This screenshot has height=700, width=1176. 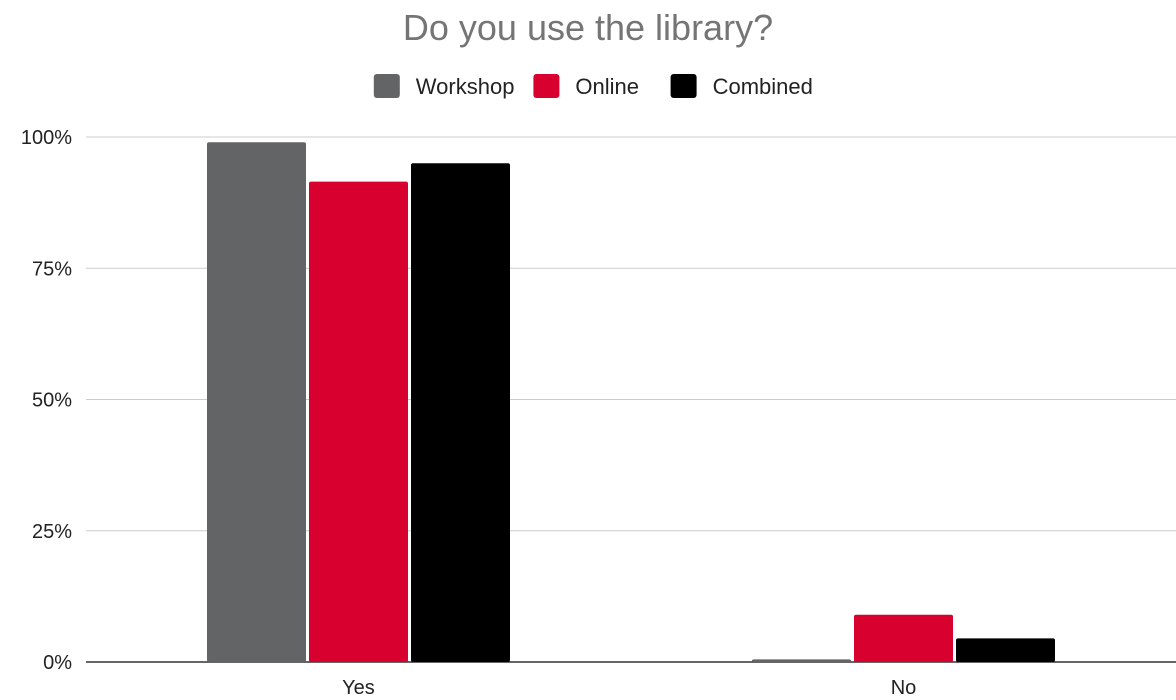 I want to click on legend-swatch-online, so click(x=546, y=86).